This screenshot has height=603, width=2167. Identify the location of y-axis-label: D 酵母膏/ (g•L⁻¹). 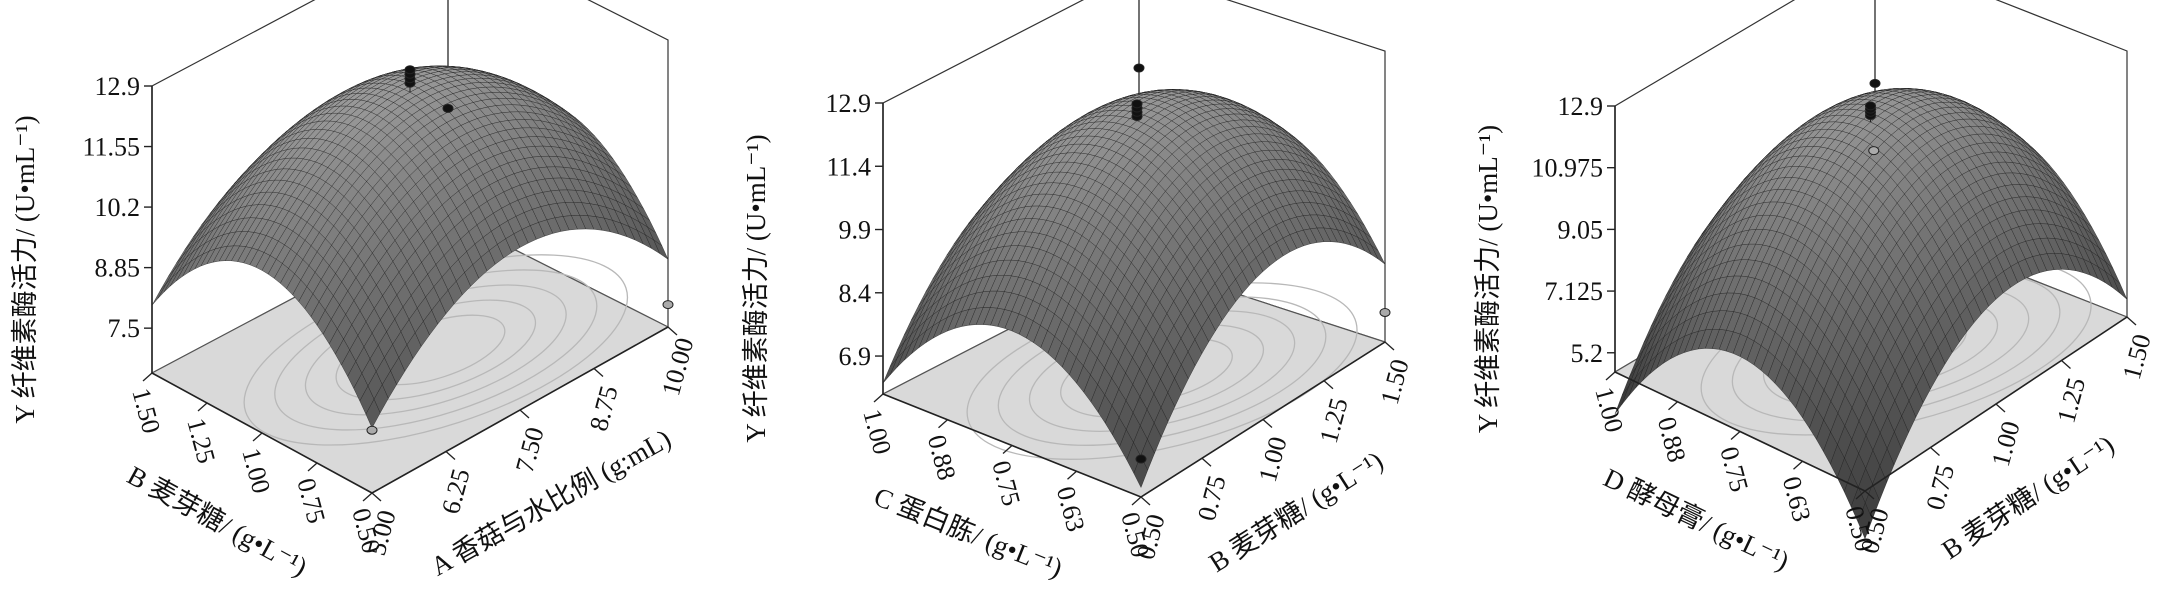
(1696, 520).